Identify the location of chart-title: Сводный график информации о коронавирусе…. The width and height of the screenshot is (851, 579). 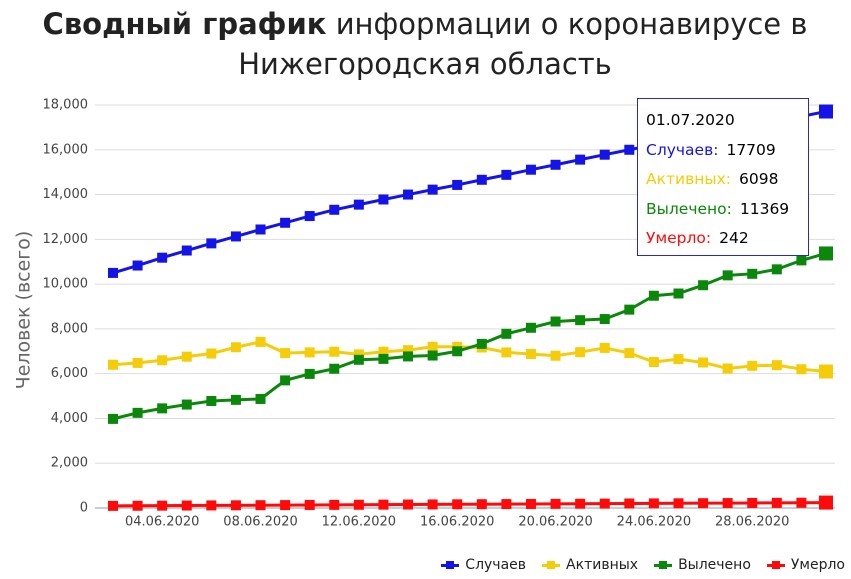
(425, 44).